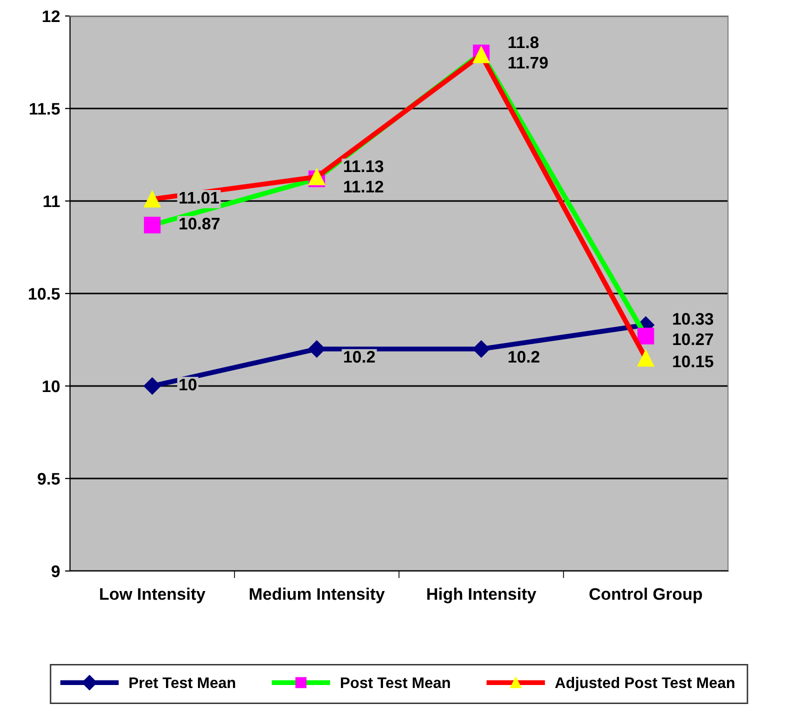  What do you see at coordinates (153, 596) in the screenshot?
I see `x-tick-label: Low Intensity` at bounding box center [153, 596].